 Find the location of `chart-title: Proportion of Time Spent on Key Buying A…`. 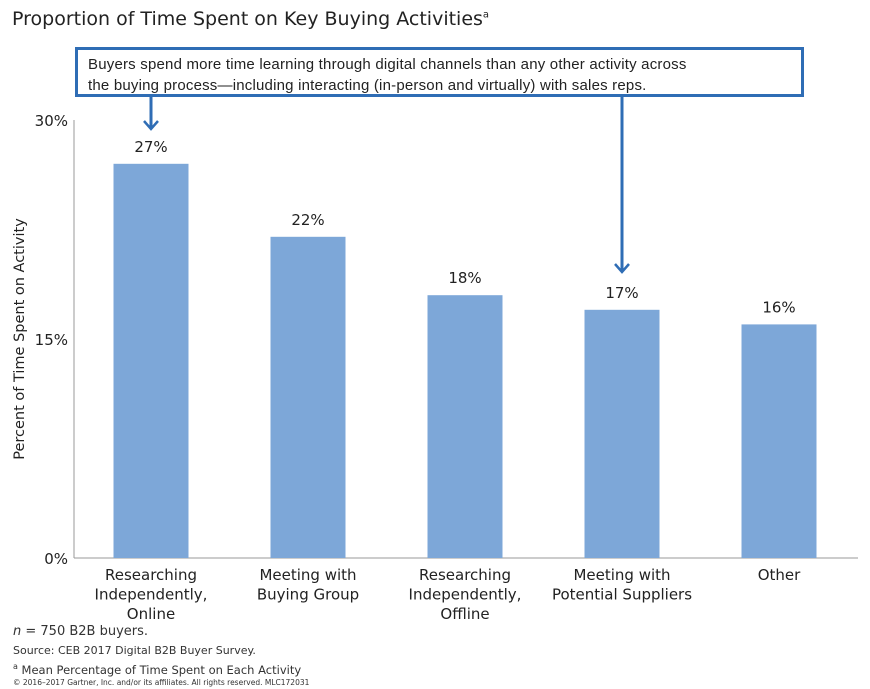

chart-title: Proportion of Time Spent on Key Buying A… is located at coordinates (250, 19).